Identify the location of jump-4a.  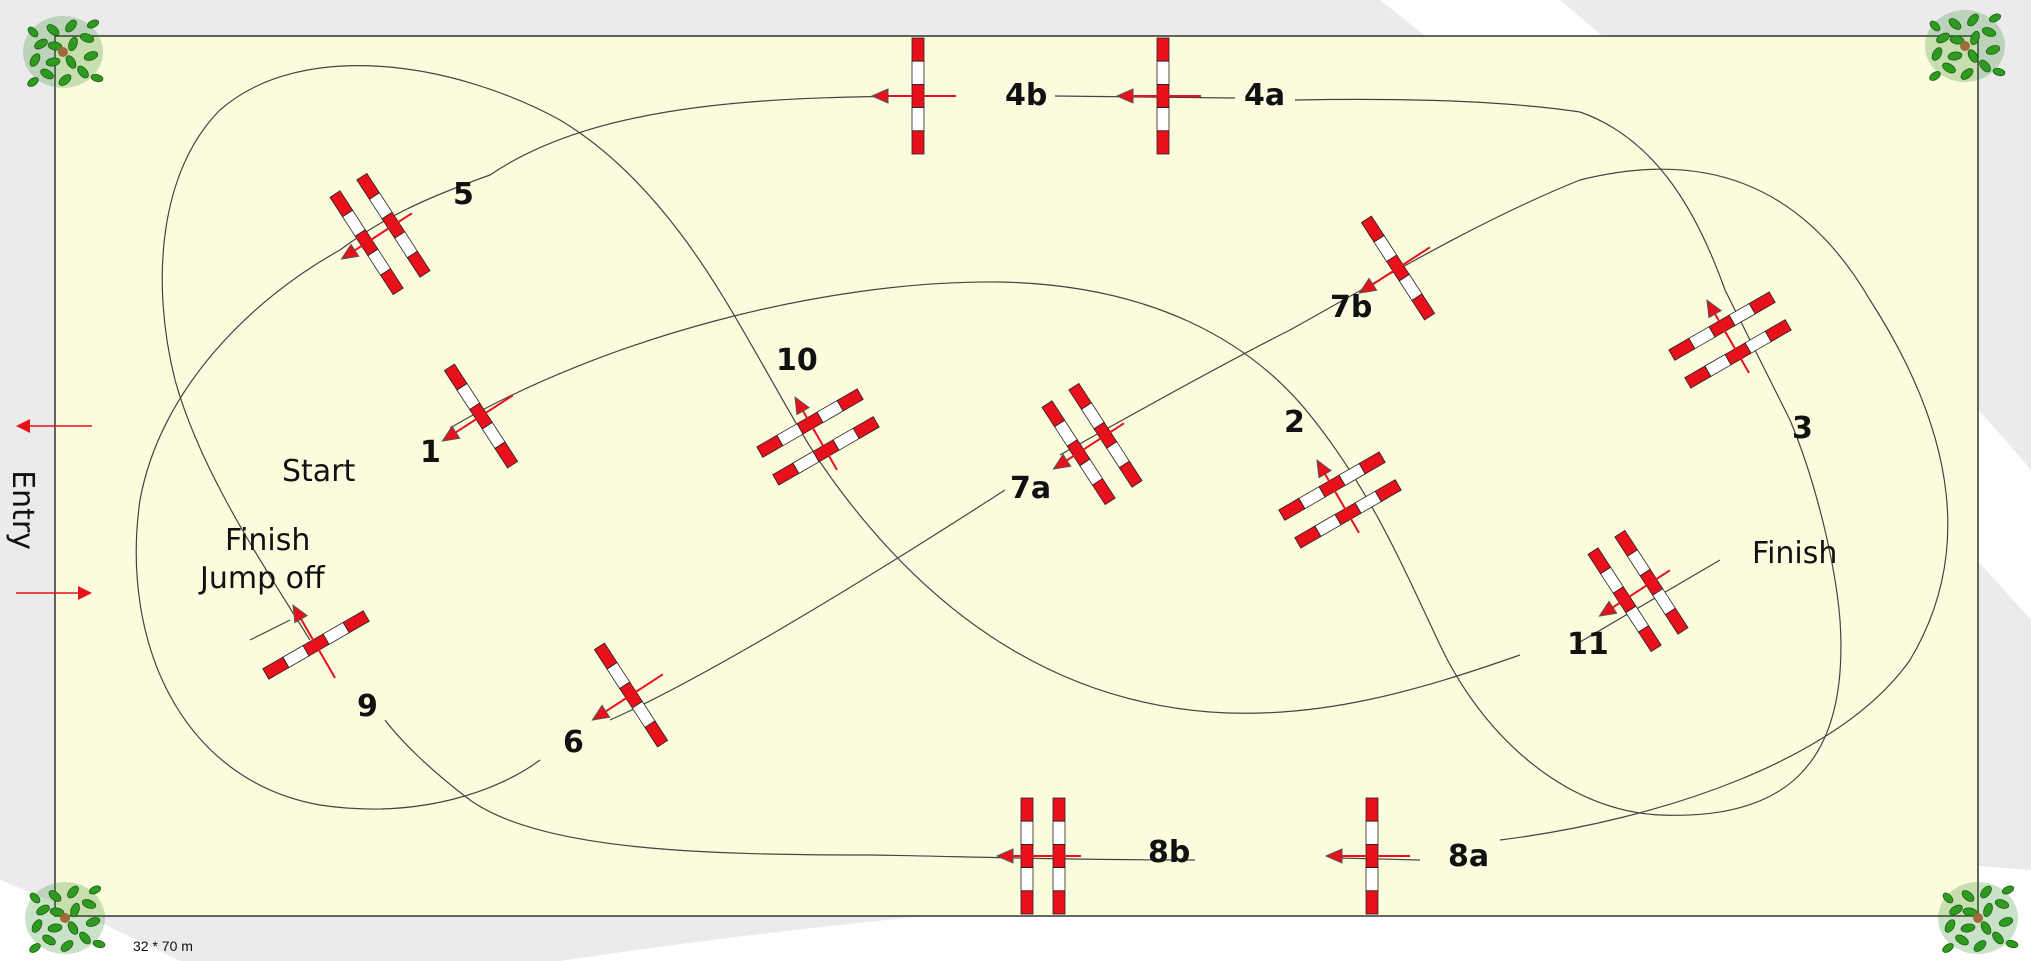
(1158, 96).